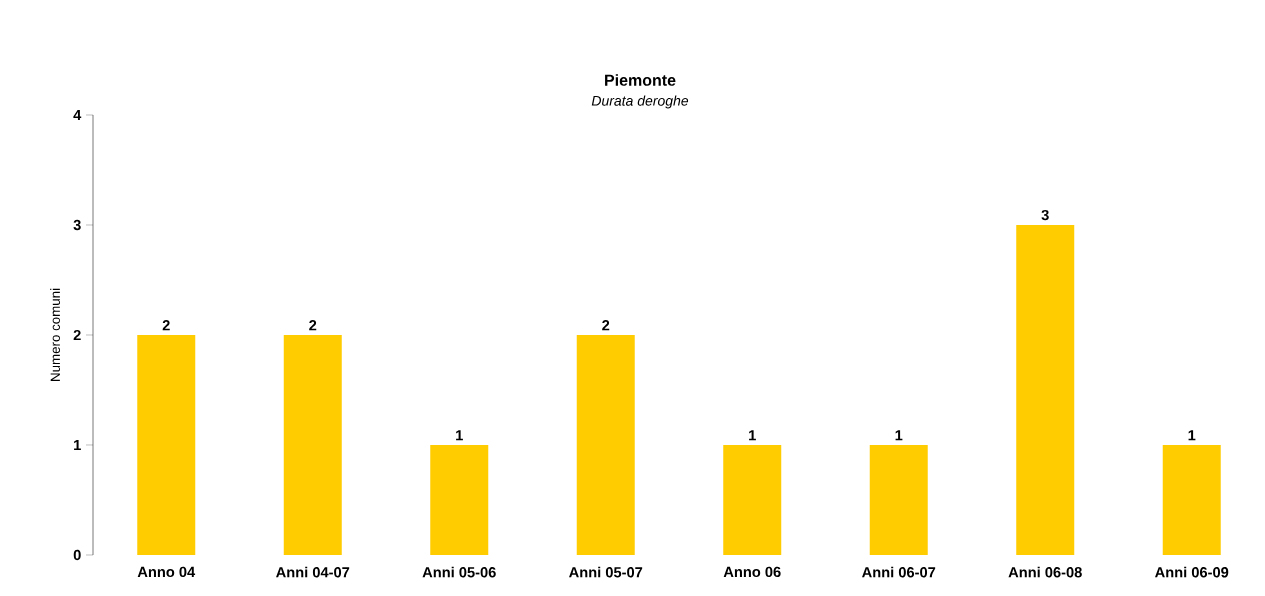  I want to click on y-tick-label: 1, so click(77, 445).